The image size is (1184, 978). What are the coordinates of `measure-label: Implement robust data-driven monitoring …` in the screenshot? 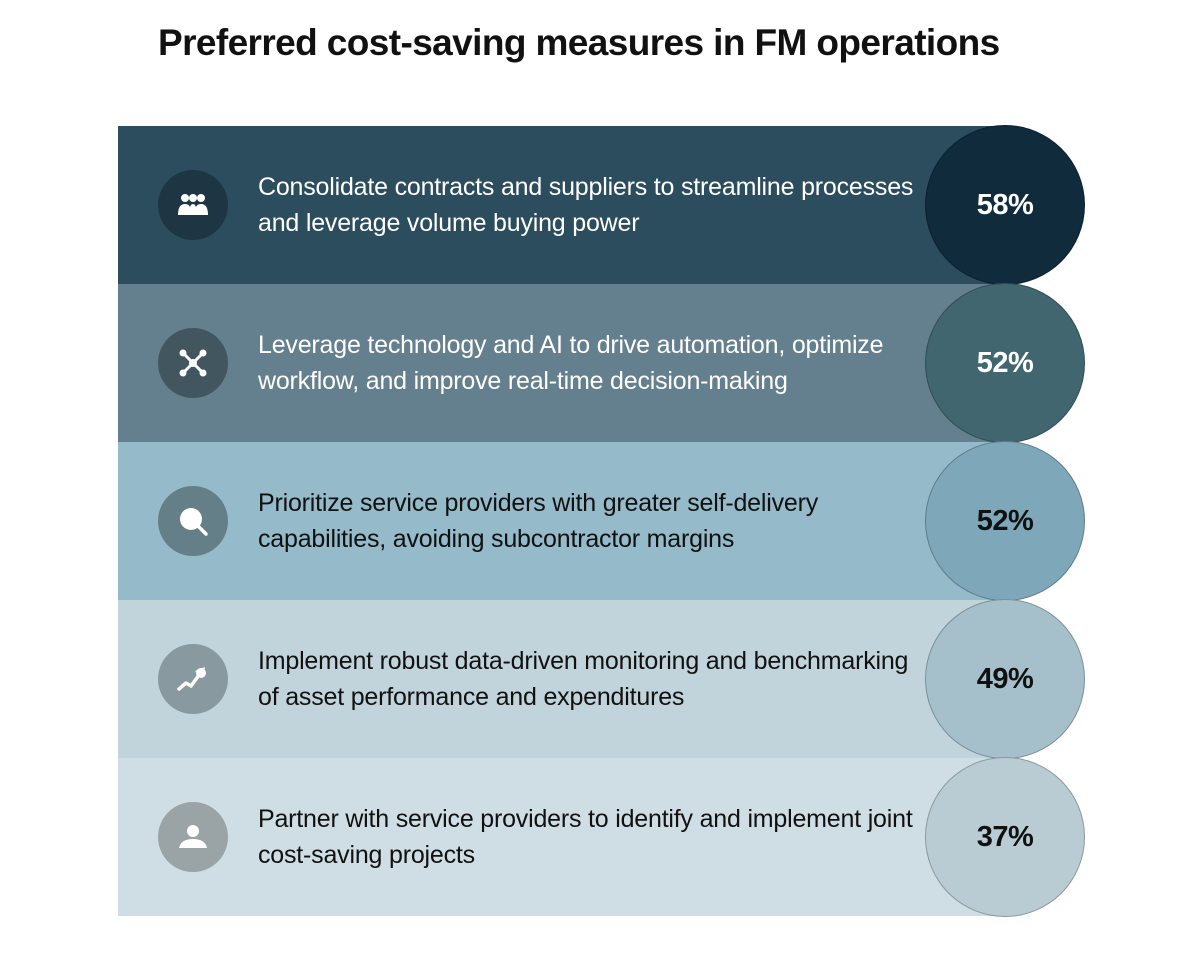 It's located at (583, 679).